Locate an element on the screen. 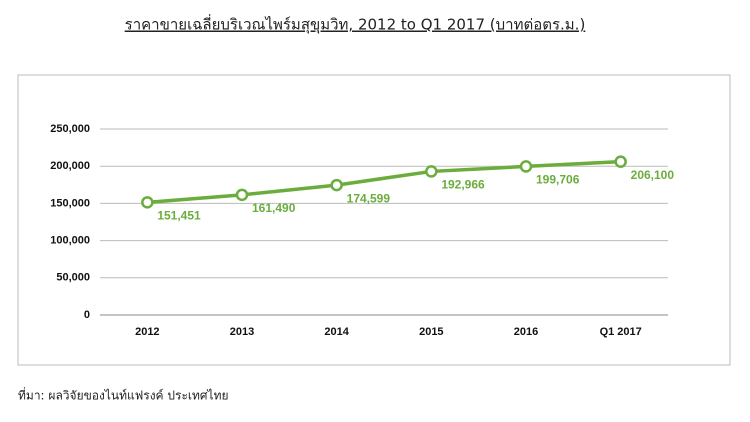  data-label: 192,966 is located at coordinates (463, 185).